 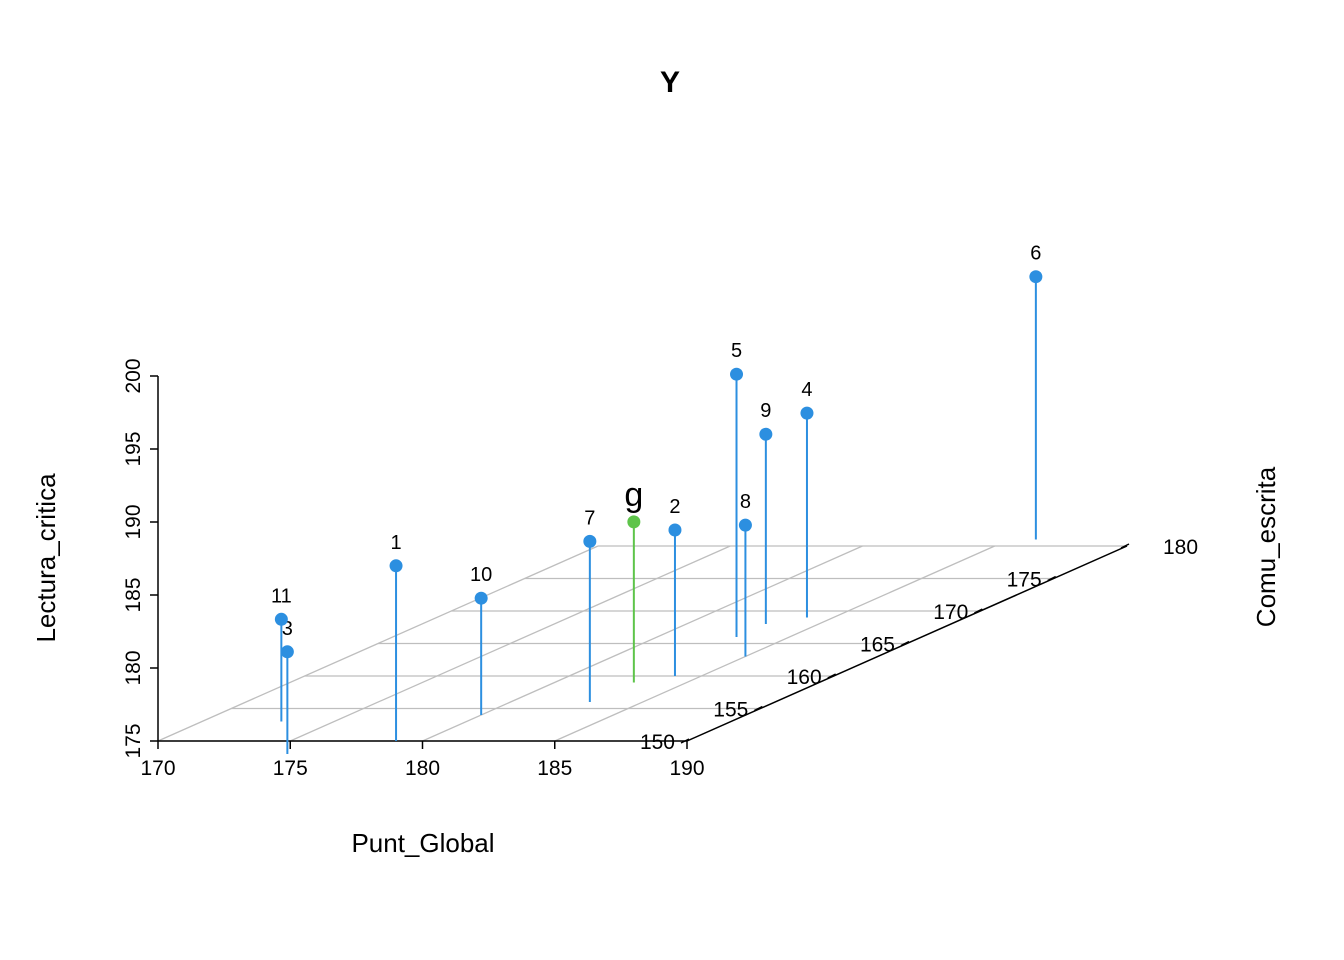 I want to click on point-label-1: 1, so click(x=395, y=543).